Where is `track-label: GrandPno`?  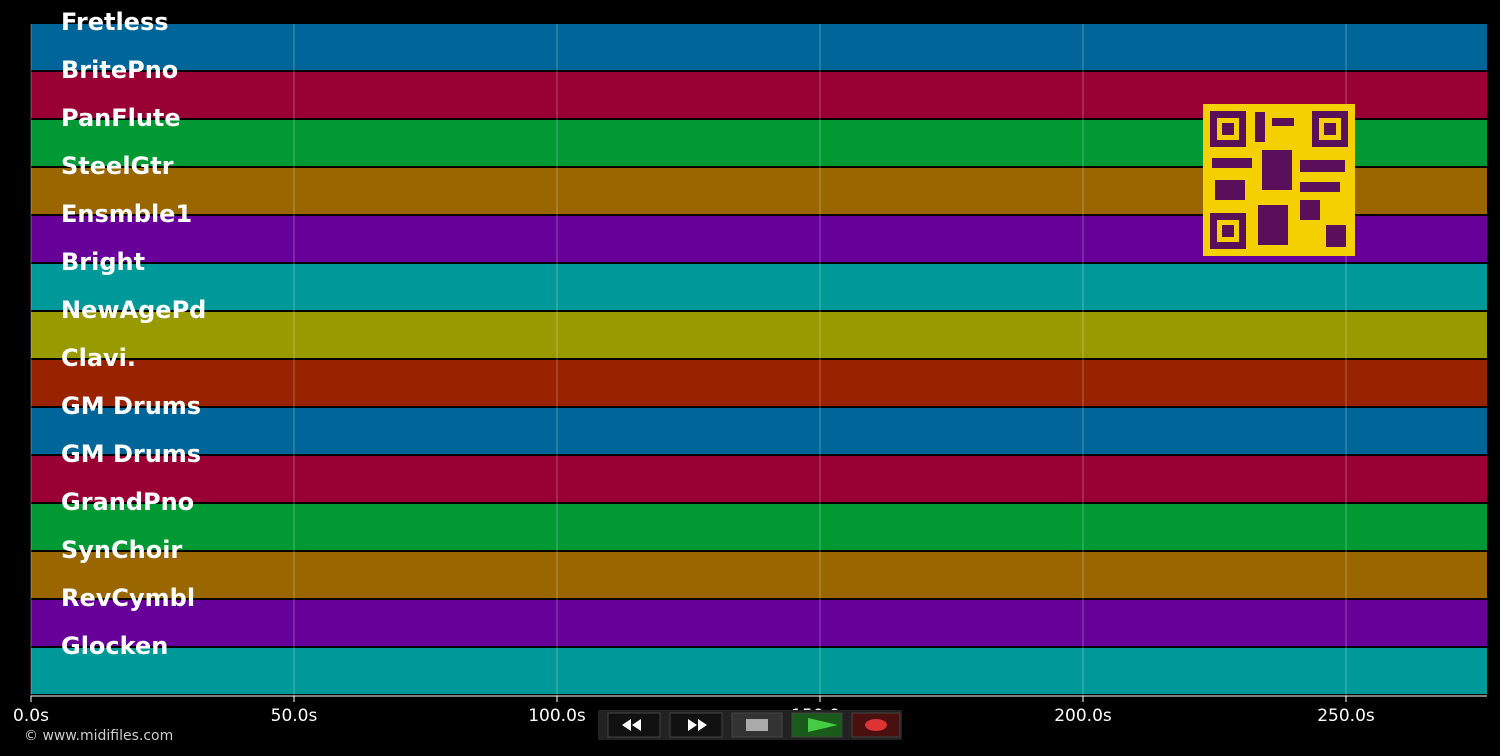
track-label: GrandPno is located at coordinates (127, 502).